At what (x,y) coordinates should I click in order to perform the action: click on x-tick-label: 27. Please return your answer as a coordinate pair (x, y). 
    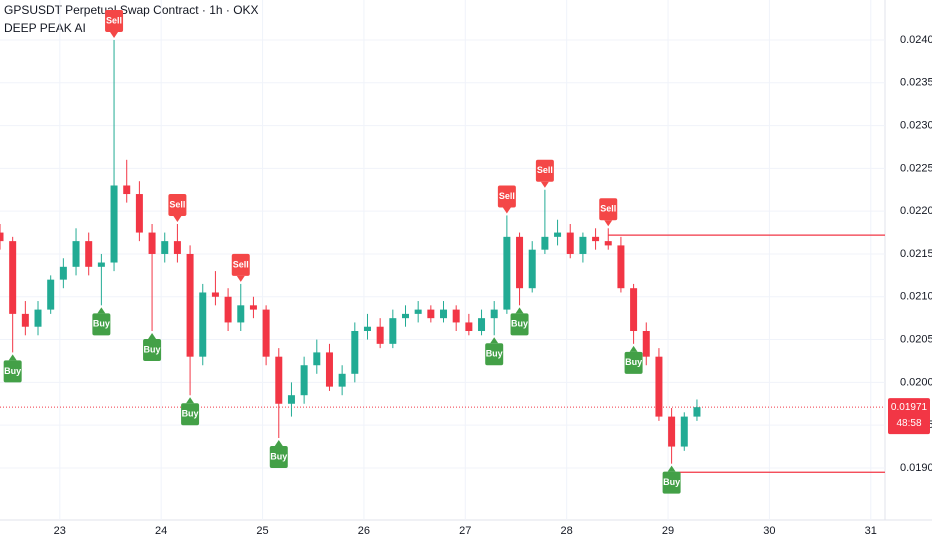
    Looking at the image, I should click on (465, 531).